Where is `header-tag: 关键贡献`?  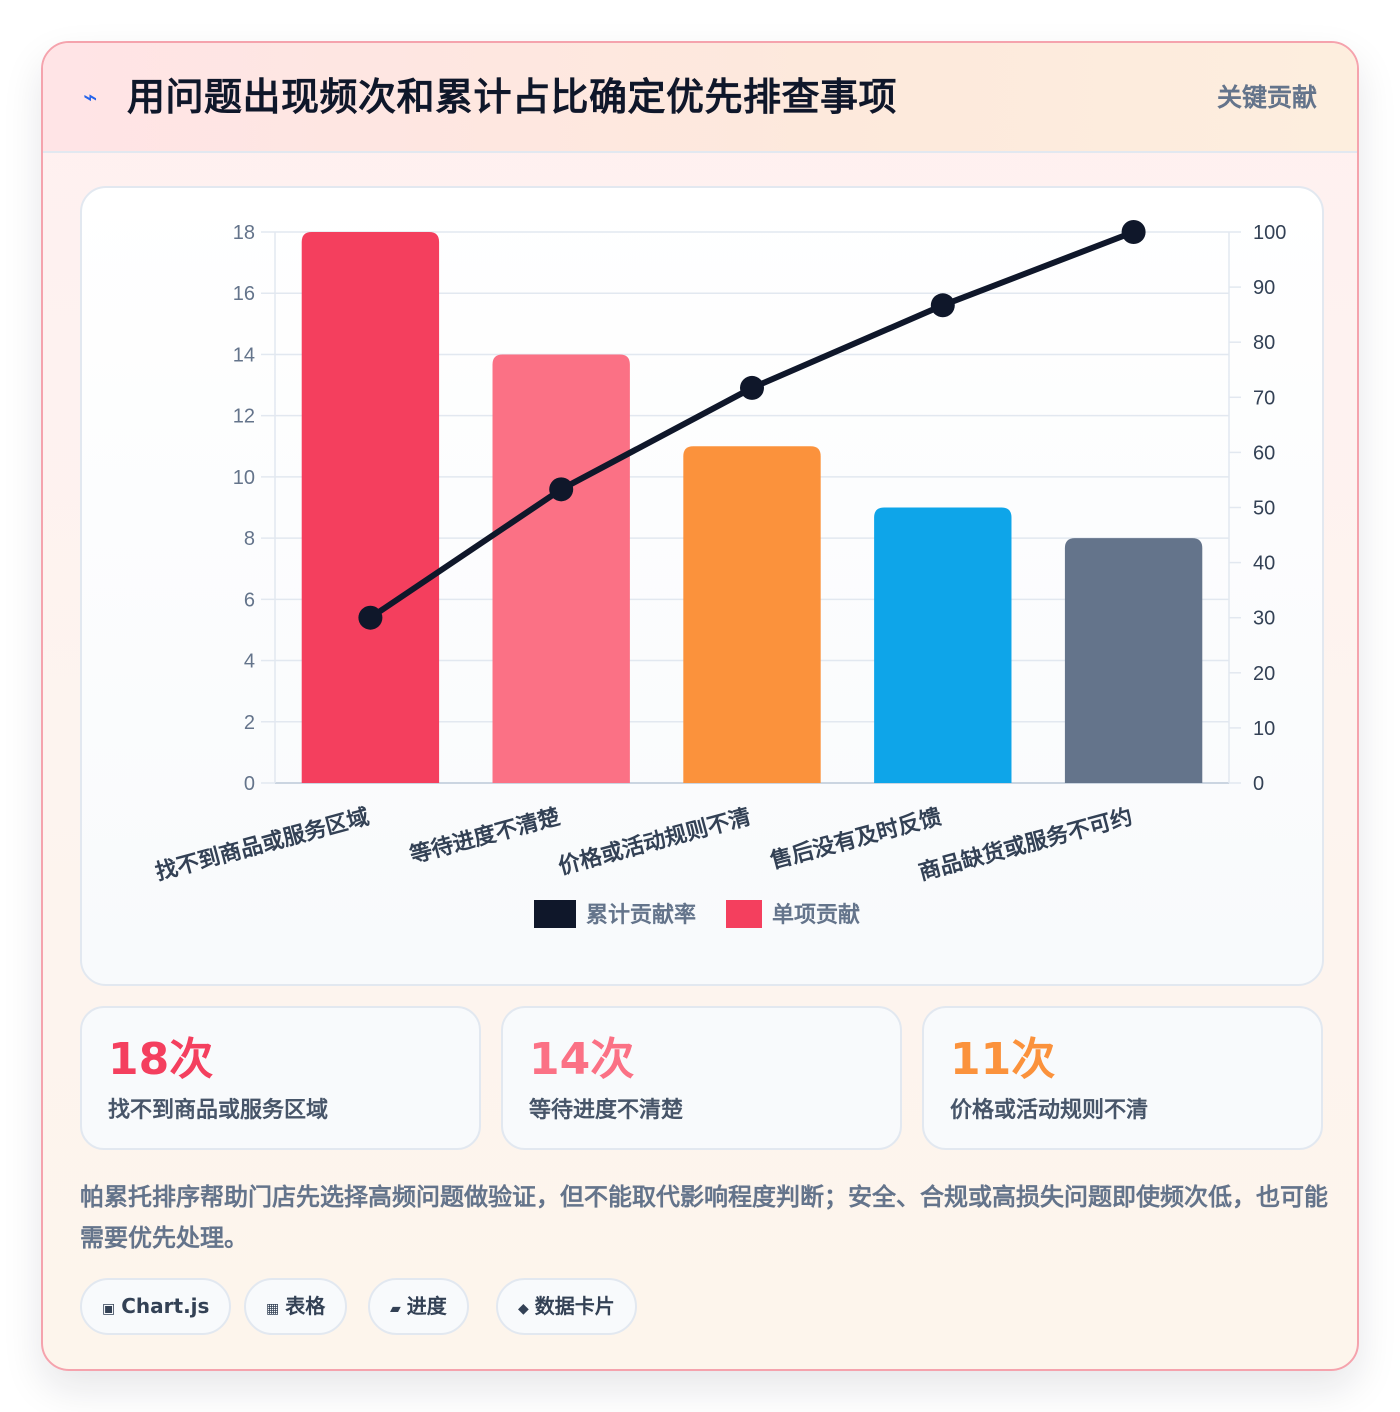 header-tag: 关键贡献 is located at coordinates (1266, 97).